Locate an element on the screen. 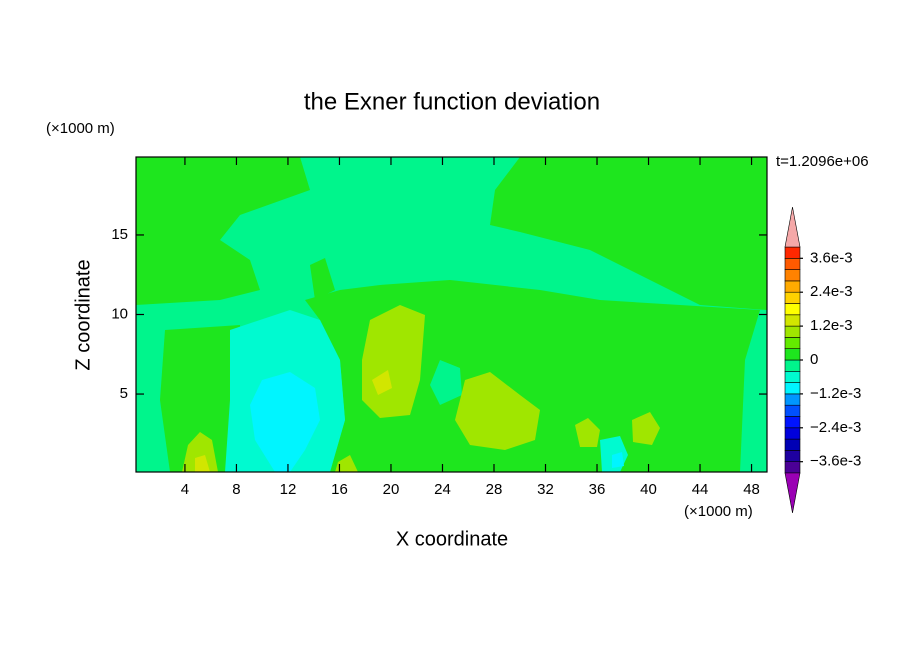 The image size is (904, 654). x-tick-label: 16 is located at coordinates (339, 489).